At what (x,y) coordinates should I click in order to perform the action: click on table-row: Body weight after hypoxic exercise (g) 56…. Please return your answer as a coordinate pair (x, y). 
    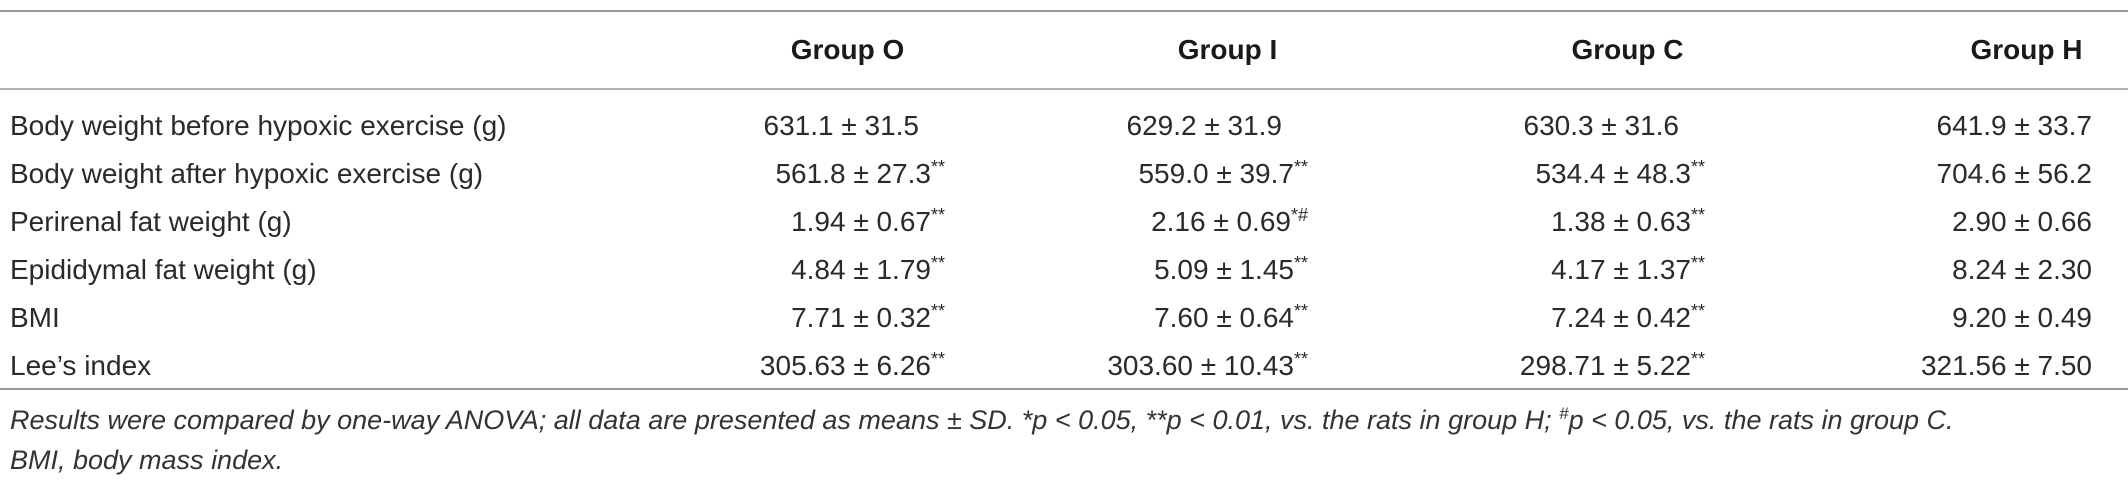
    Looking at the image, I should click on (1064, 174).